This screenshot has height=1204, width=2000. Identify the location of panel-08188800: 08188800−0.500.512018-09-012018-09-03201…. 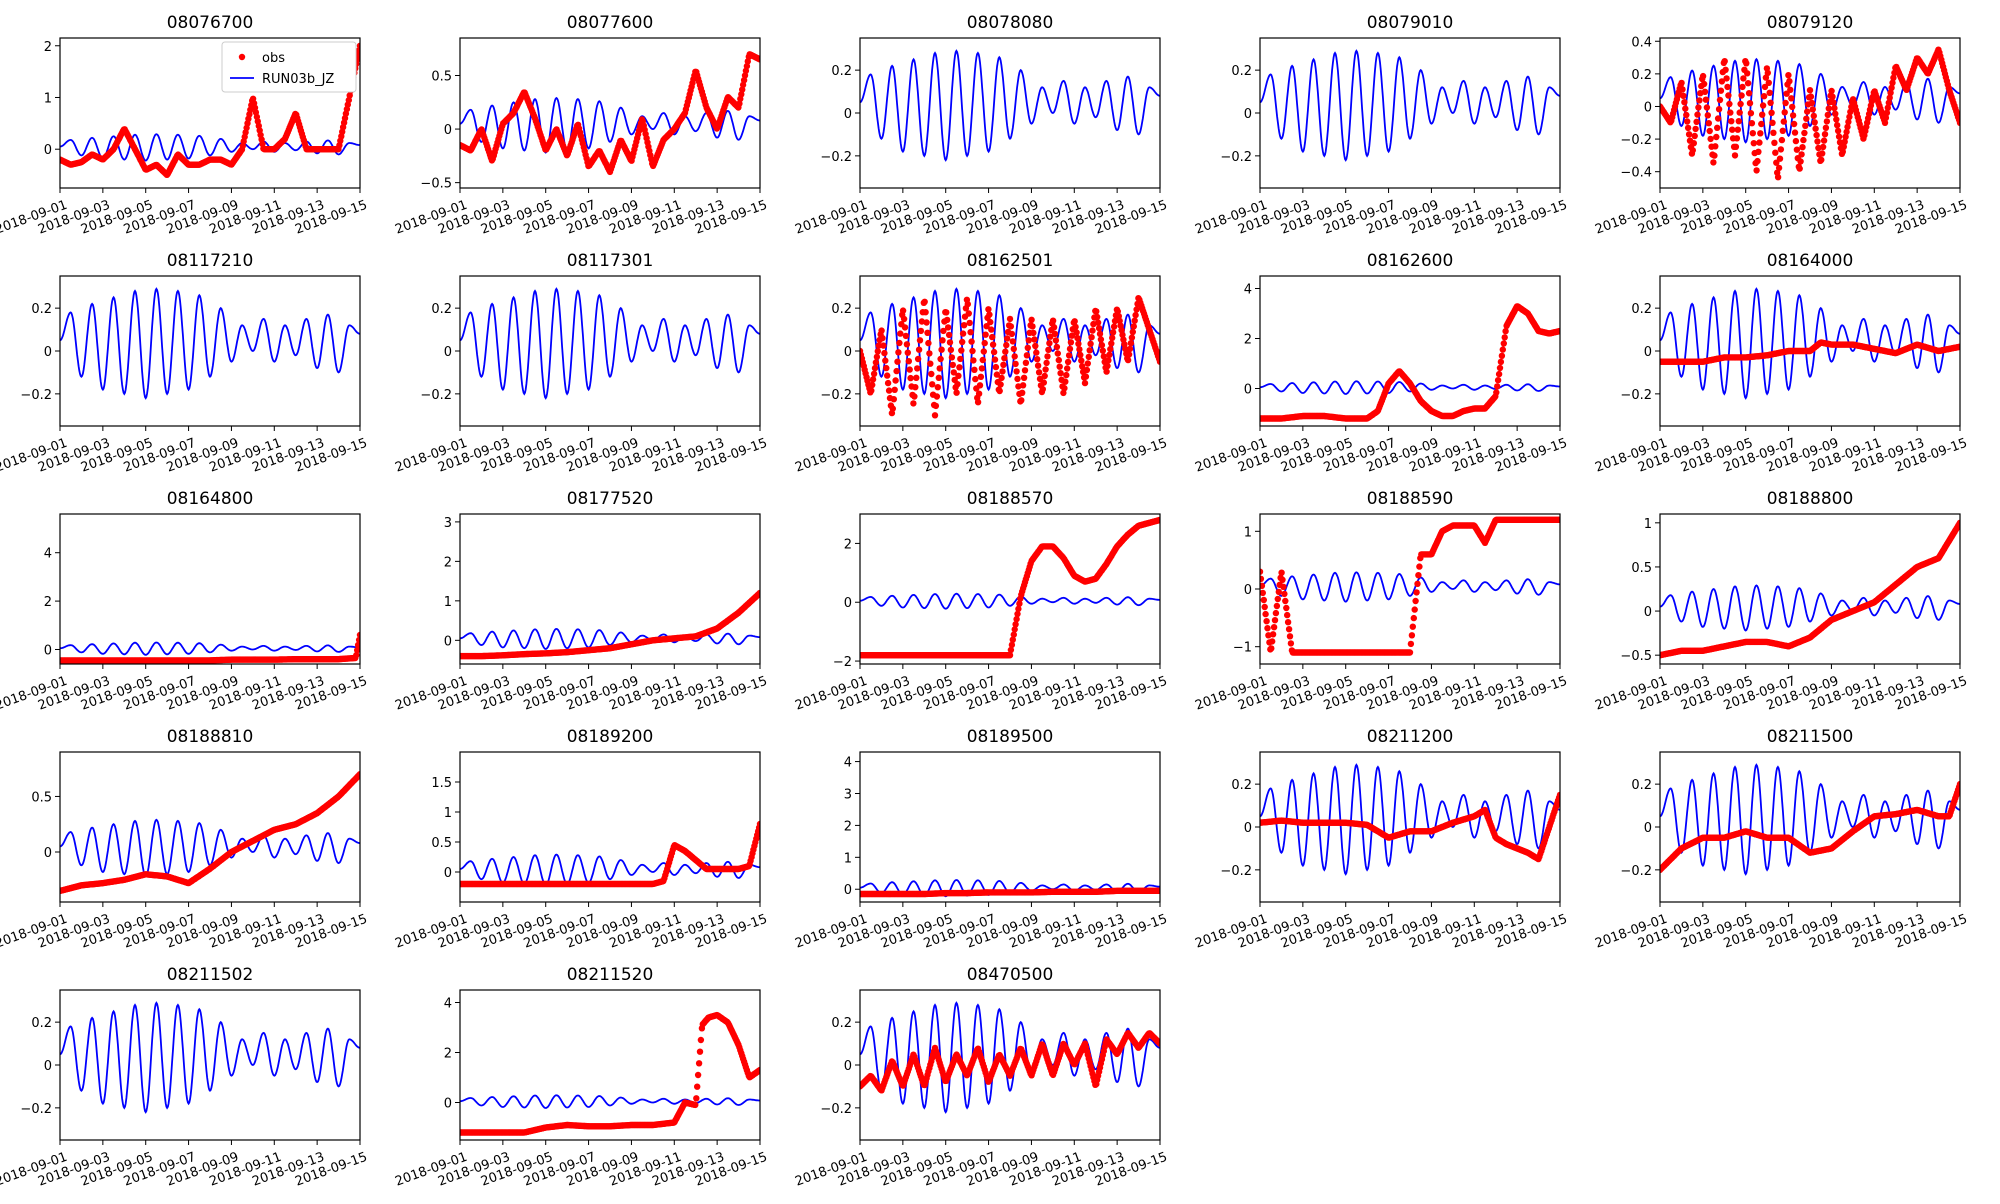
(1781, 601).